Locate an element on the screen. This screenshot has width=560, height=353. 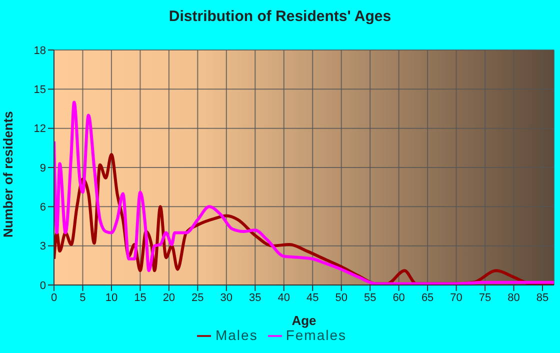
x-tick-label: 85 is located at coordinates (542, 298).